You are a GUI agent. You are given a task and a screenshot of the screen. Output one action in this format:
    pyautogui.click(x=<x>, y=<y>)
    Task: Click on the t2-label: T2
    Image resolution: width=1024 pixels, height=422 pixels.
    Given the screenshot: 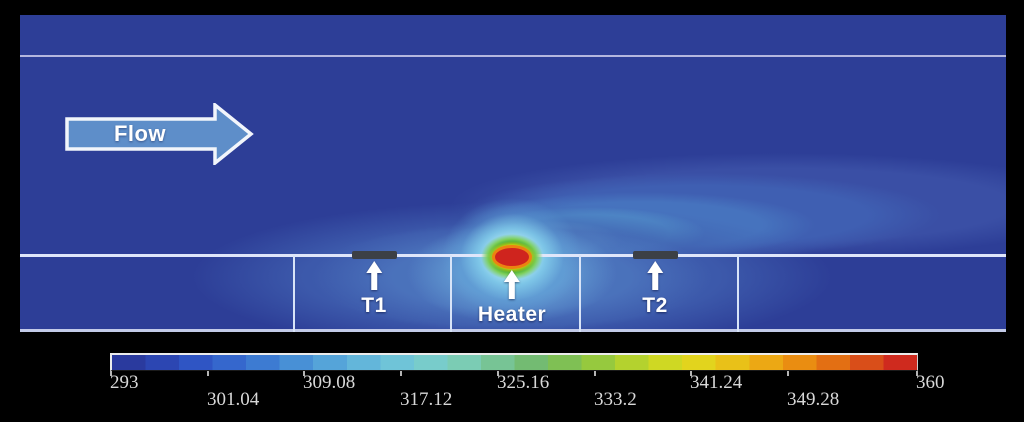 What is the action you would take?
    pyautogui.click(x=655, y=305)
    